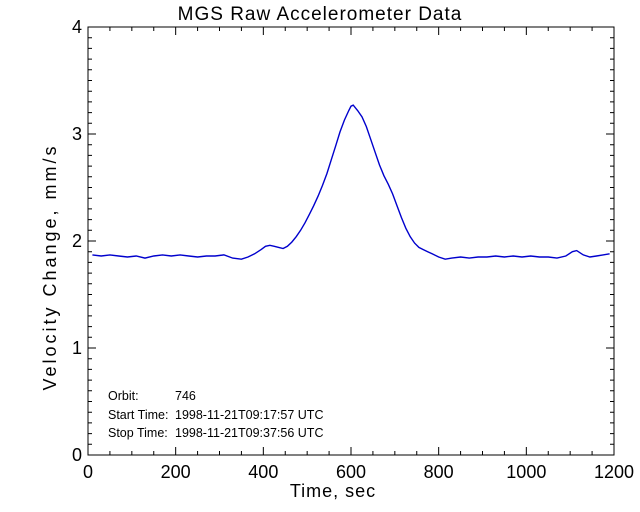 This screenshot has height=512, width=640. Describe the element at coordinates (526, 472) in the screenshot. I see `x-tick-label: 1000` at that location.